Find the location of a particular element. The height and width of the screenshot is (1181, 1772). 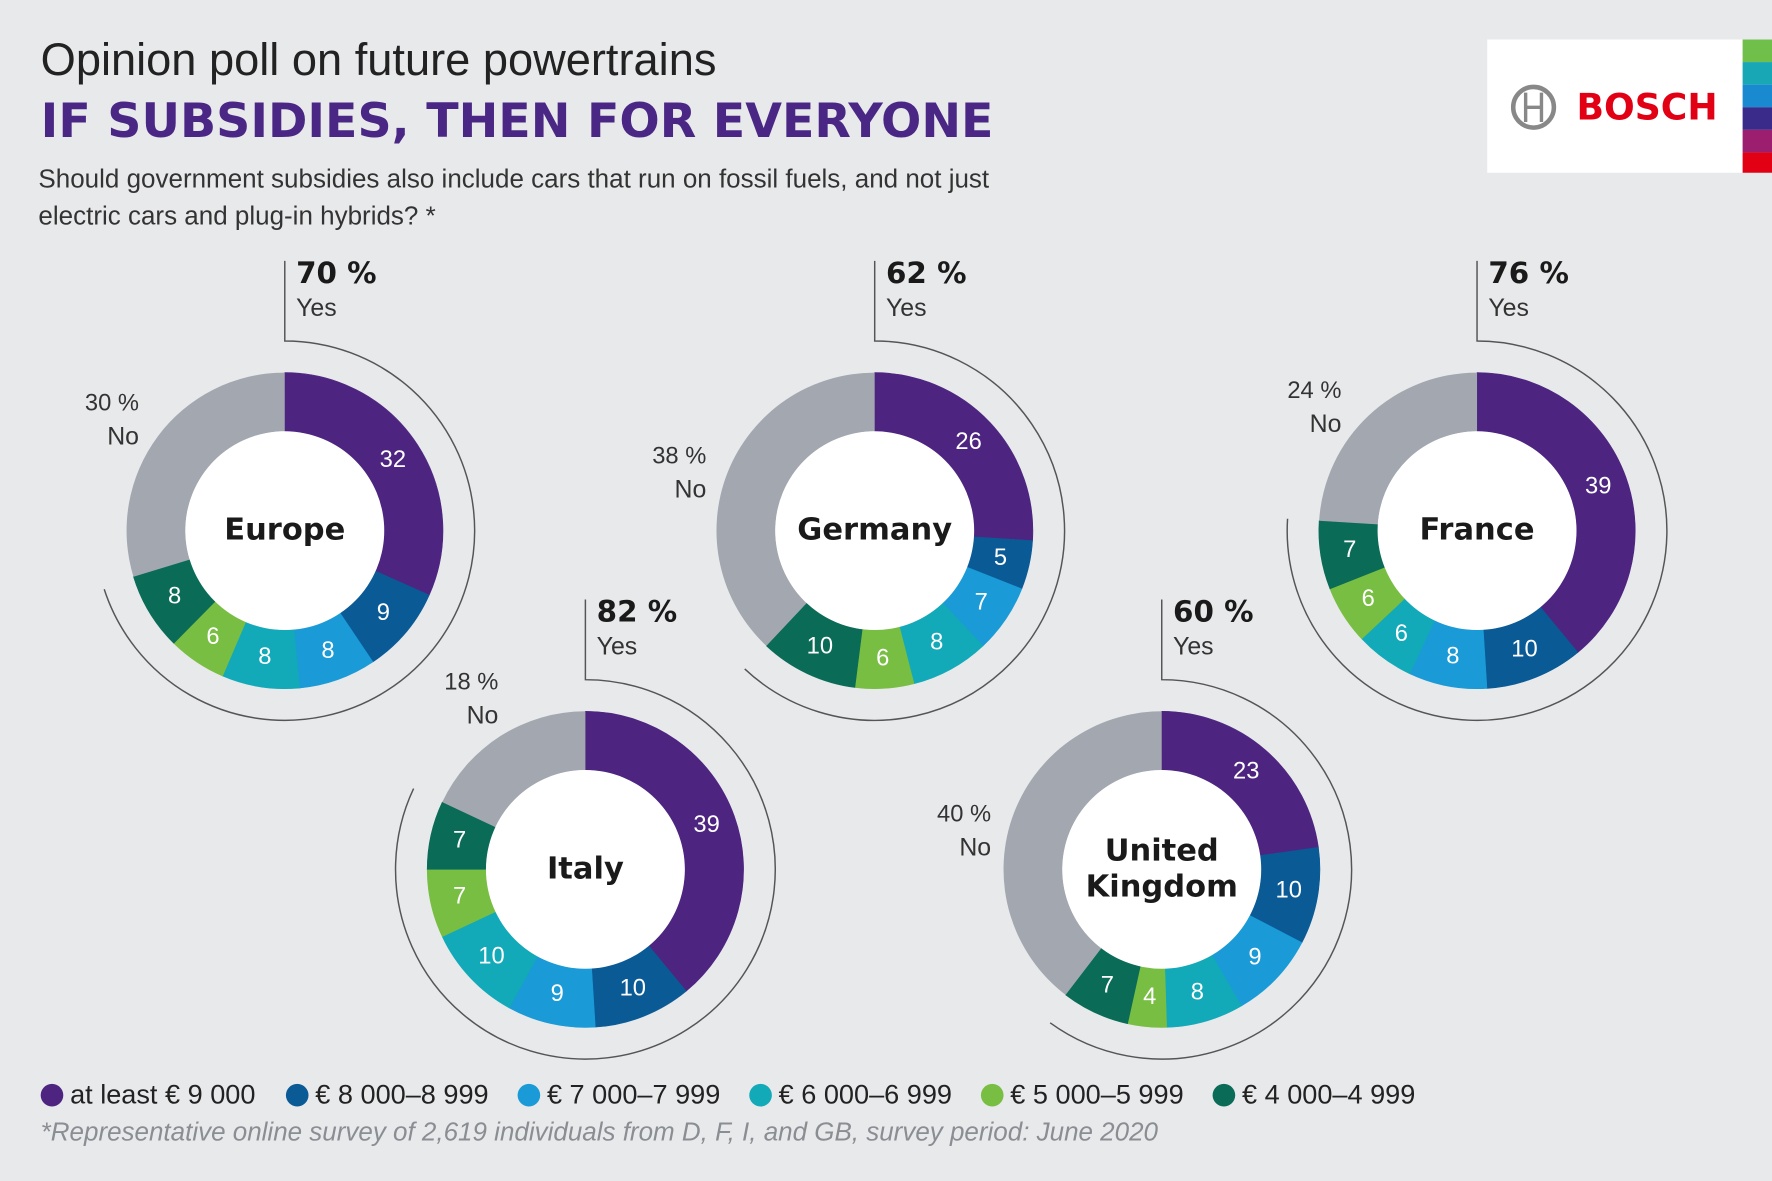

yes-value: 62 % is located at coordinates (926, 273).